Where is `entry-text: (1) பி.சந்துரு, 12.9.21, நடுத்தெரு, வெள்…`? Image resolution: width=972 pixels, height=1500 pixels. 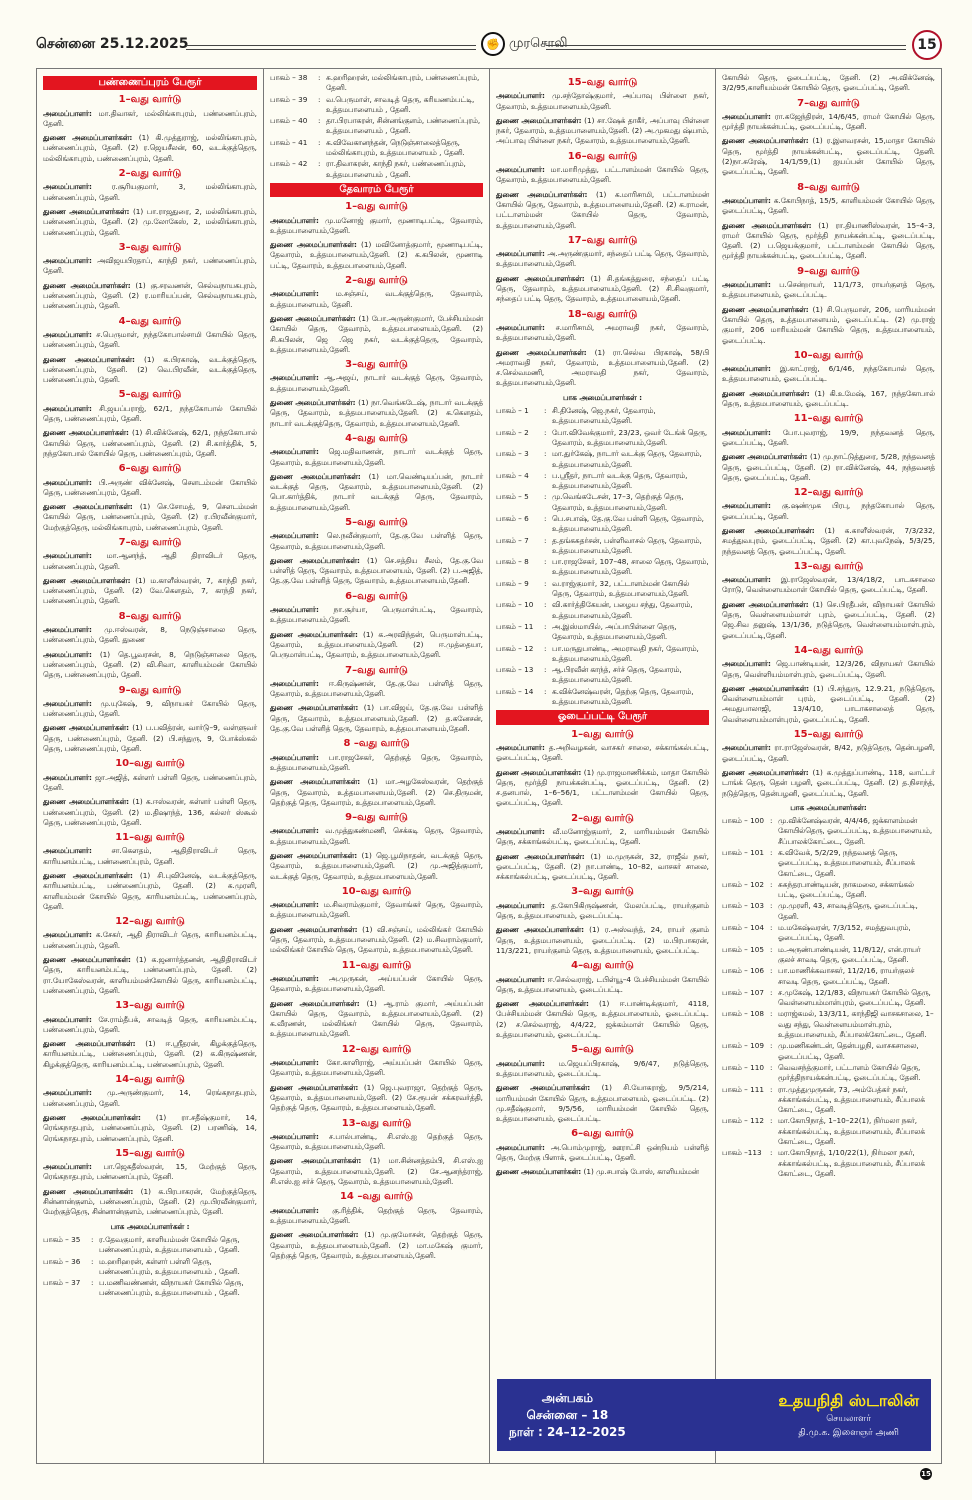
entry-text: (1) பி.சந்துரு, 12.9.21, நடுத்தெரு, வெள்… is located at coordinates (828, 703).